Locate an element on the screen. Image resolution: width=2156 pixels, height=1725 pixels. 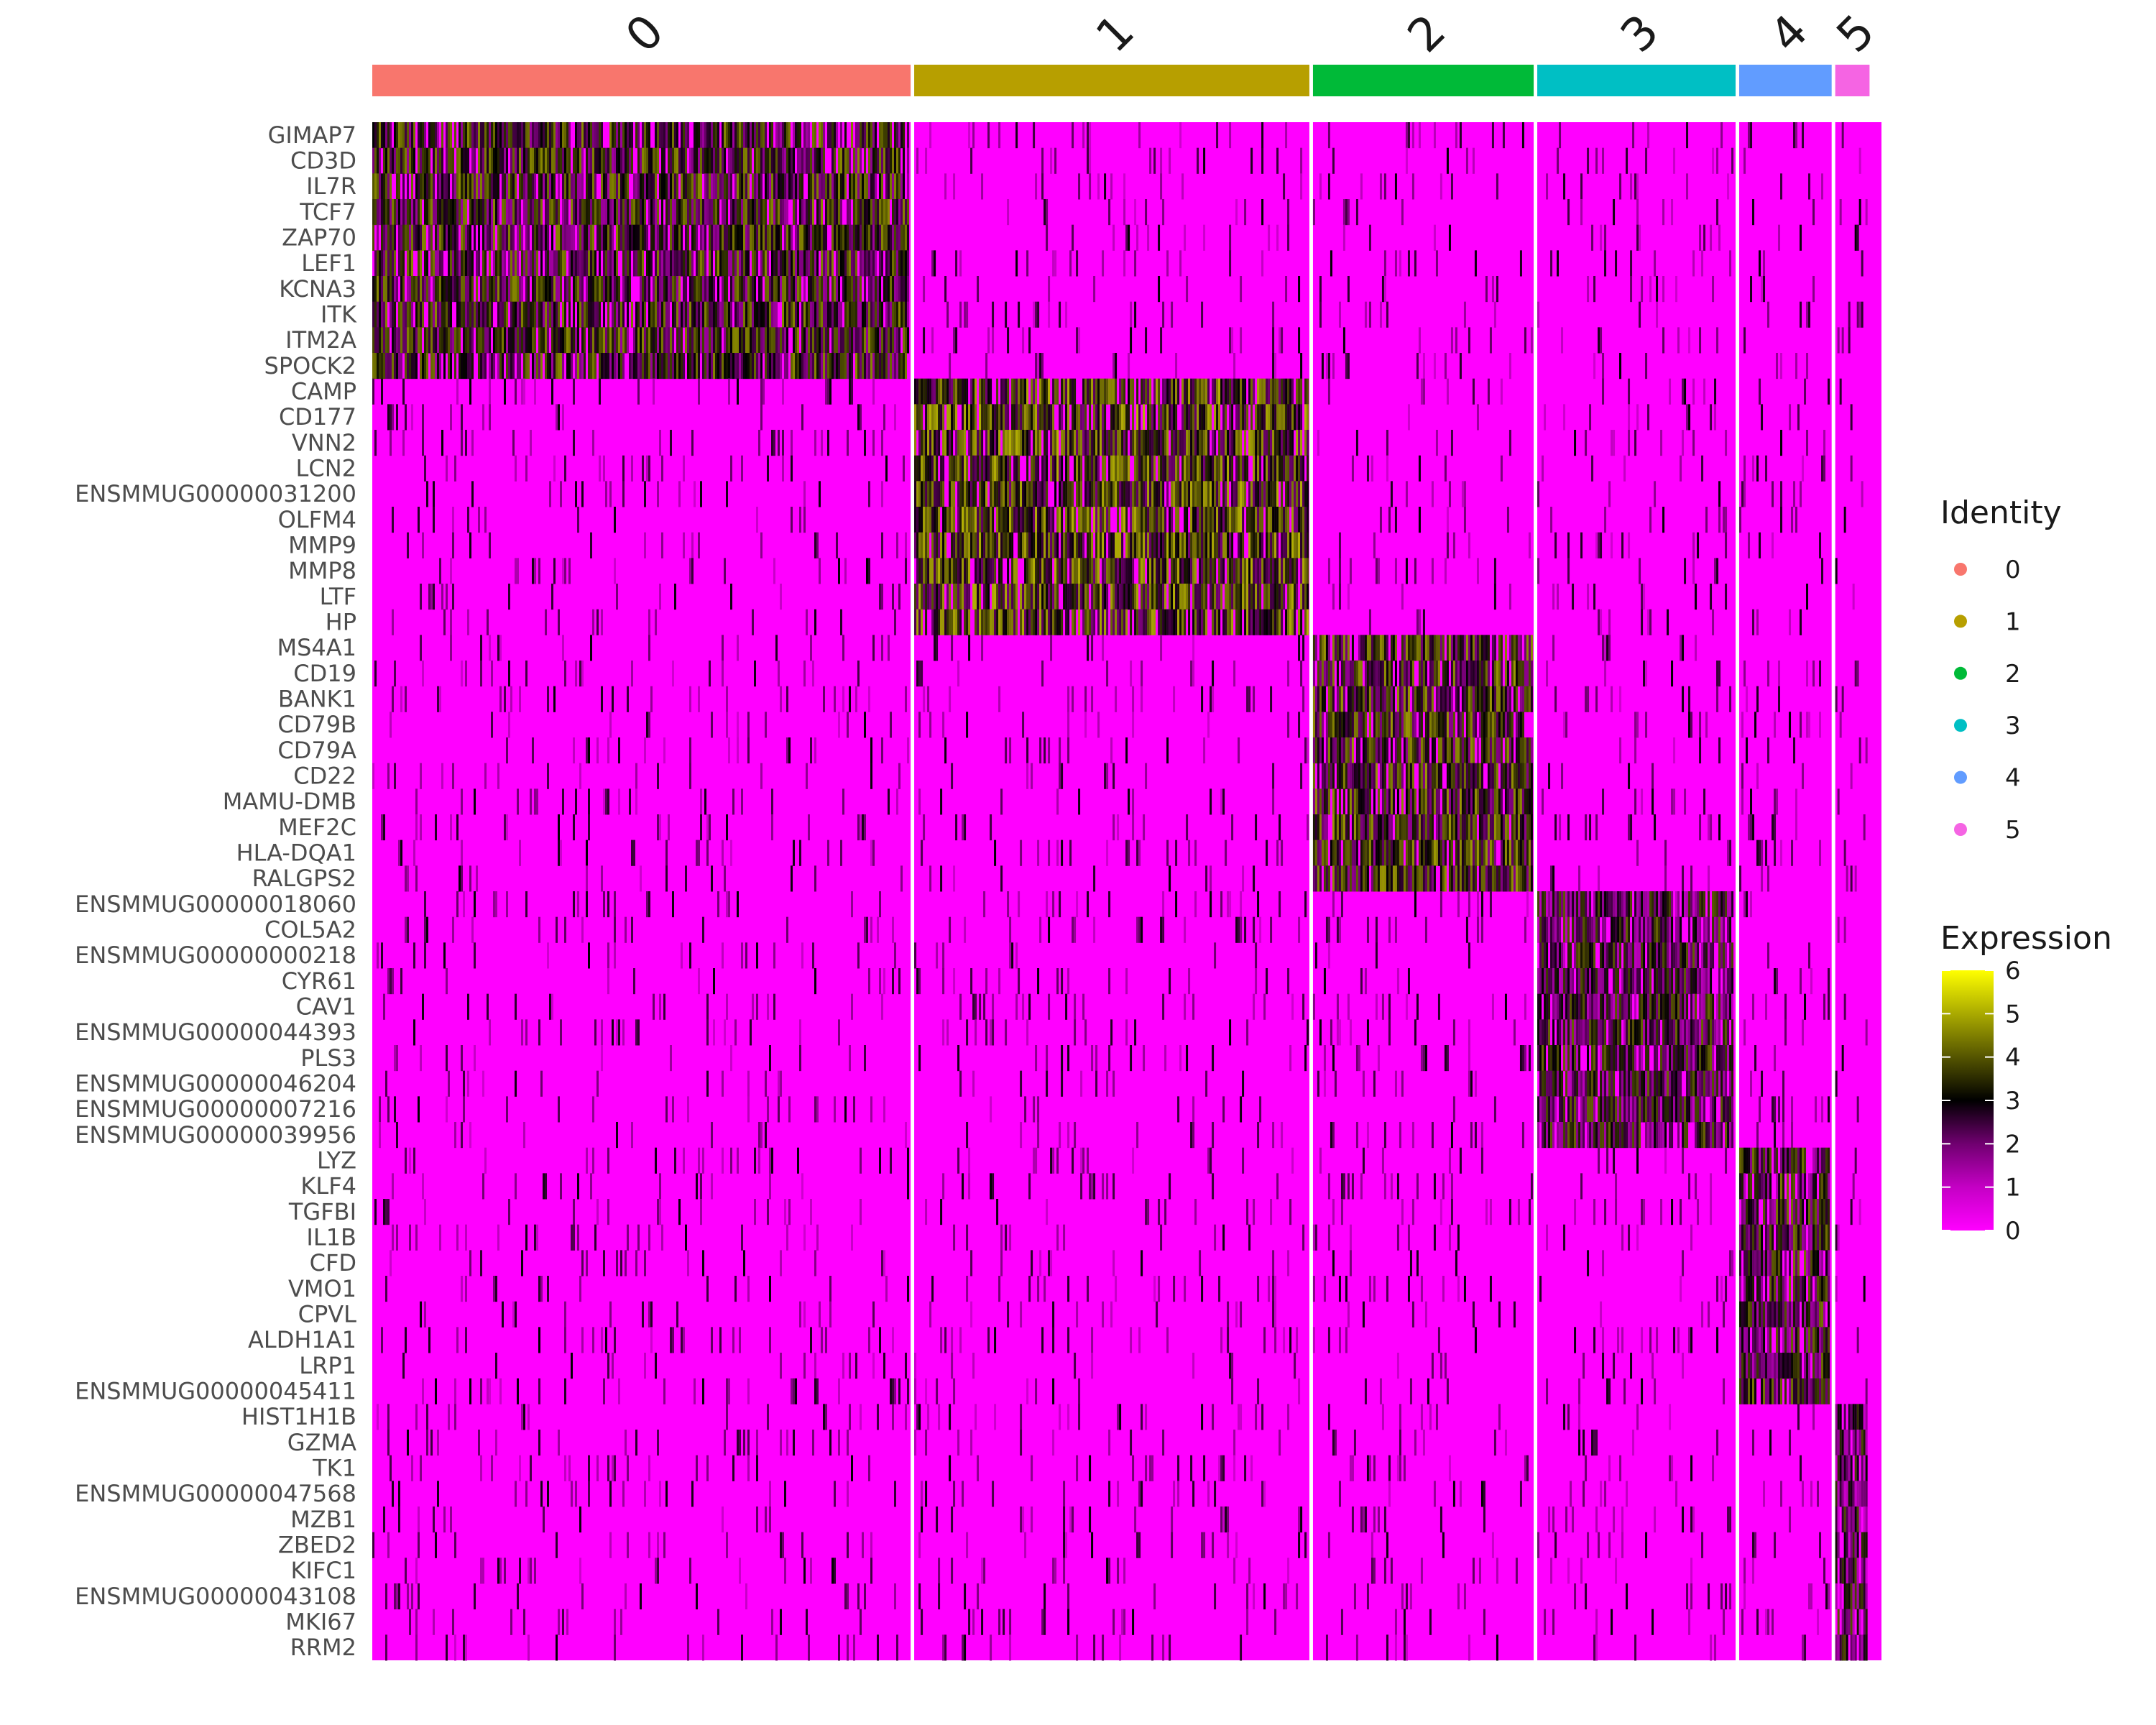
gene-label: CD3D is located at coordinates (323, 161).